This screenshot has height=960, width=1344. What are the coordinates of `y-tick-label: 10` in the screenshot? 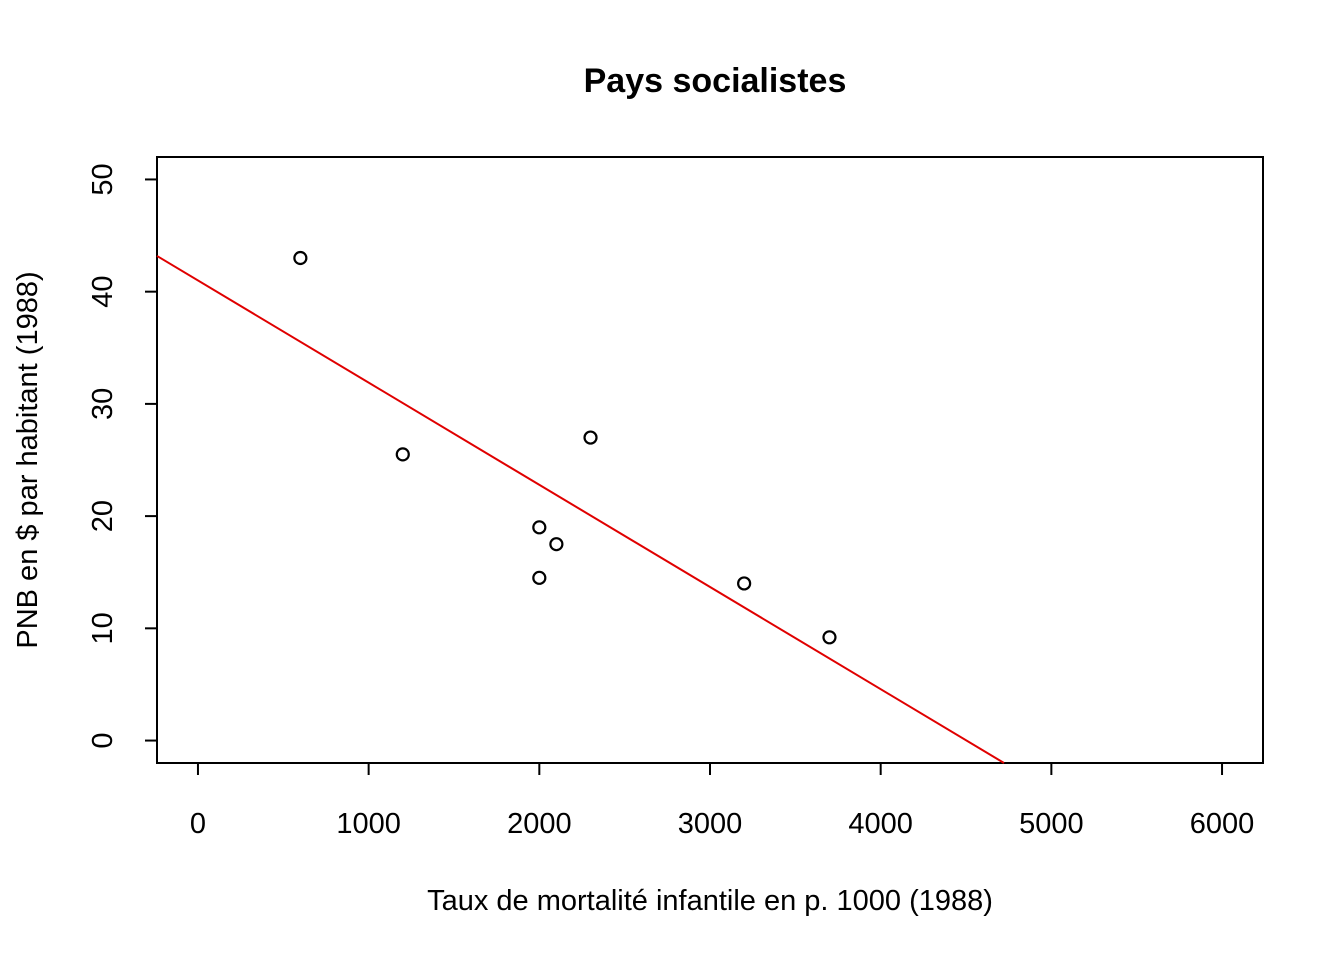 It's located at (103, 628).